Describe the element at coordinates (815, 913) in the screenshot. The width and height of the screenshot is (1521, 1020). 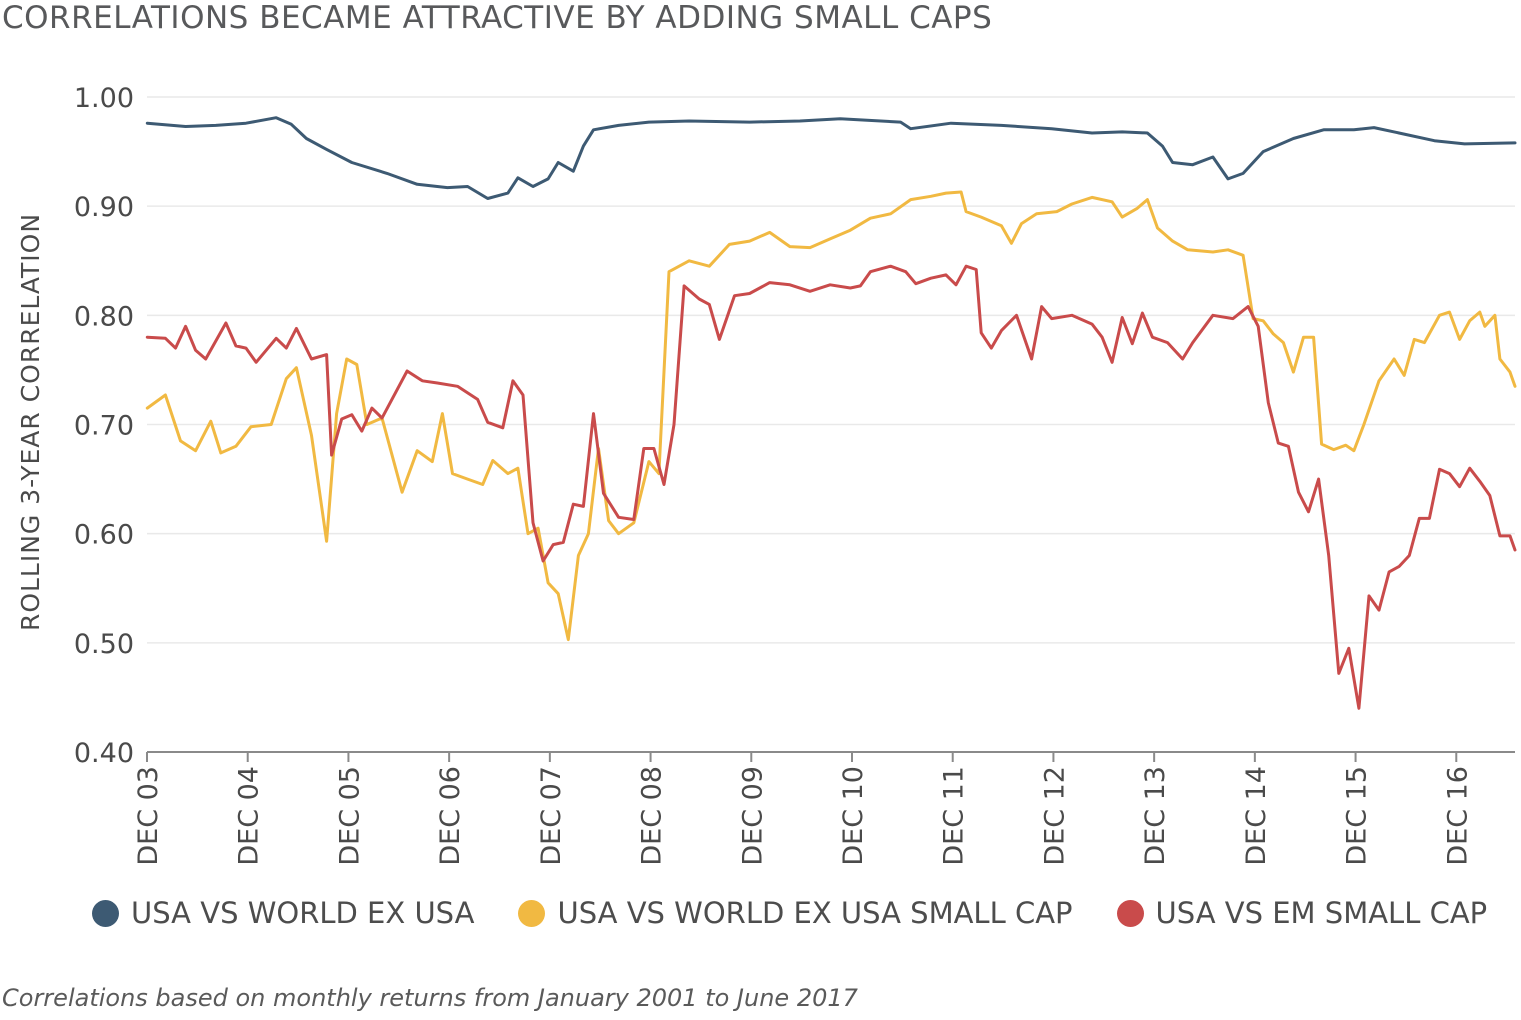
I see `legend-label: USA VS WORLD EX USA SMALL CAP` at that location.